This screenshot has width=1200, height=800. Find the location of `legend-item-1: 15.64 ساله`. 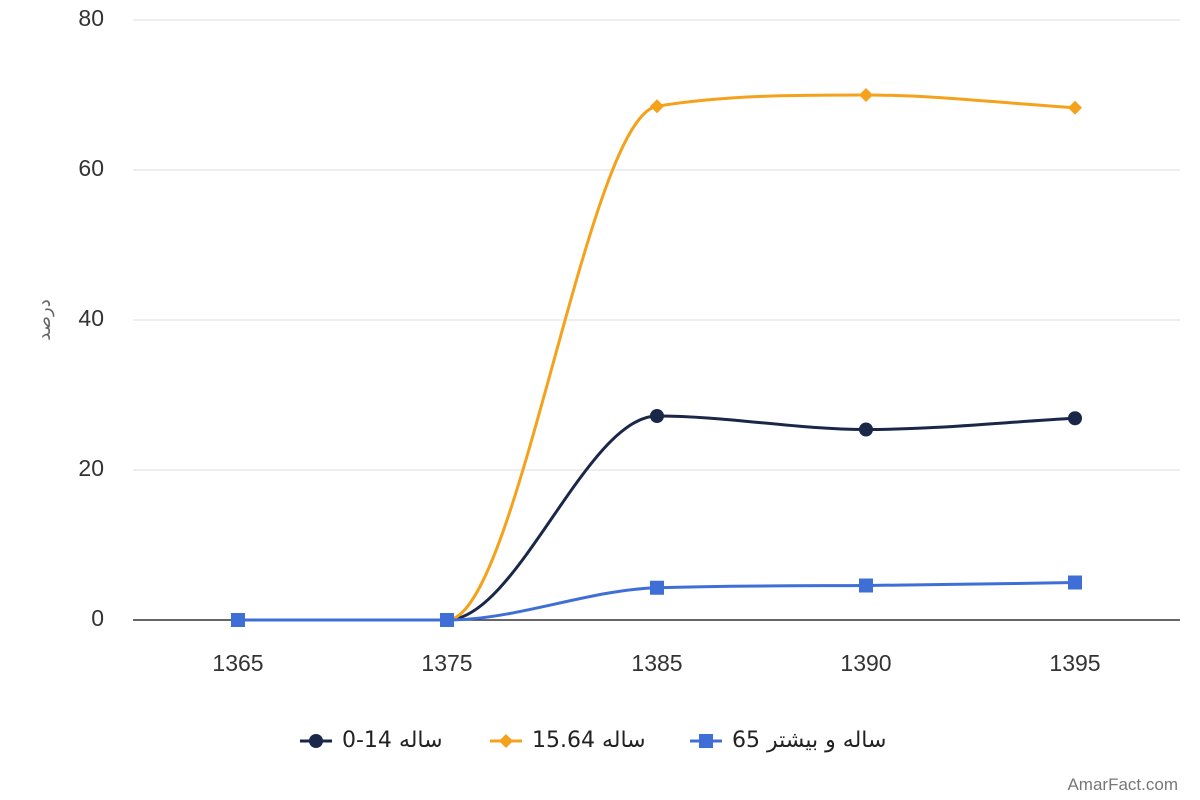

legend-item-1: 15.64 ساله is located at coordinates (568, 740).